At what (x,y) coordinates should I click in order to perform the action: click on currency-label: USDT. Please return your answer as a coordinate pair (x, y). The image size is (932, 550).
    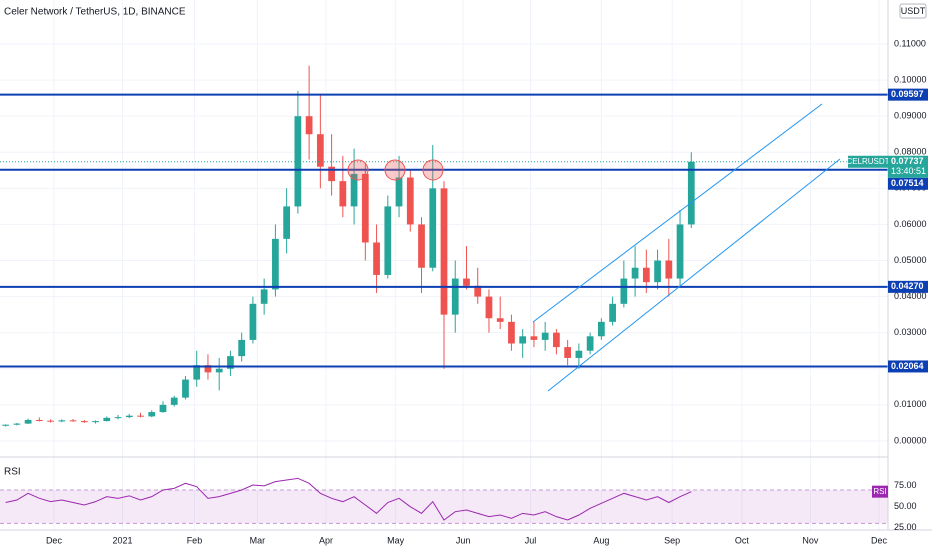
    Looking at the image, I should click on (913, 11).